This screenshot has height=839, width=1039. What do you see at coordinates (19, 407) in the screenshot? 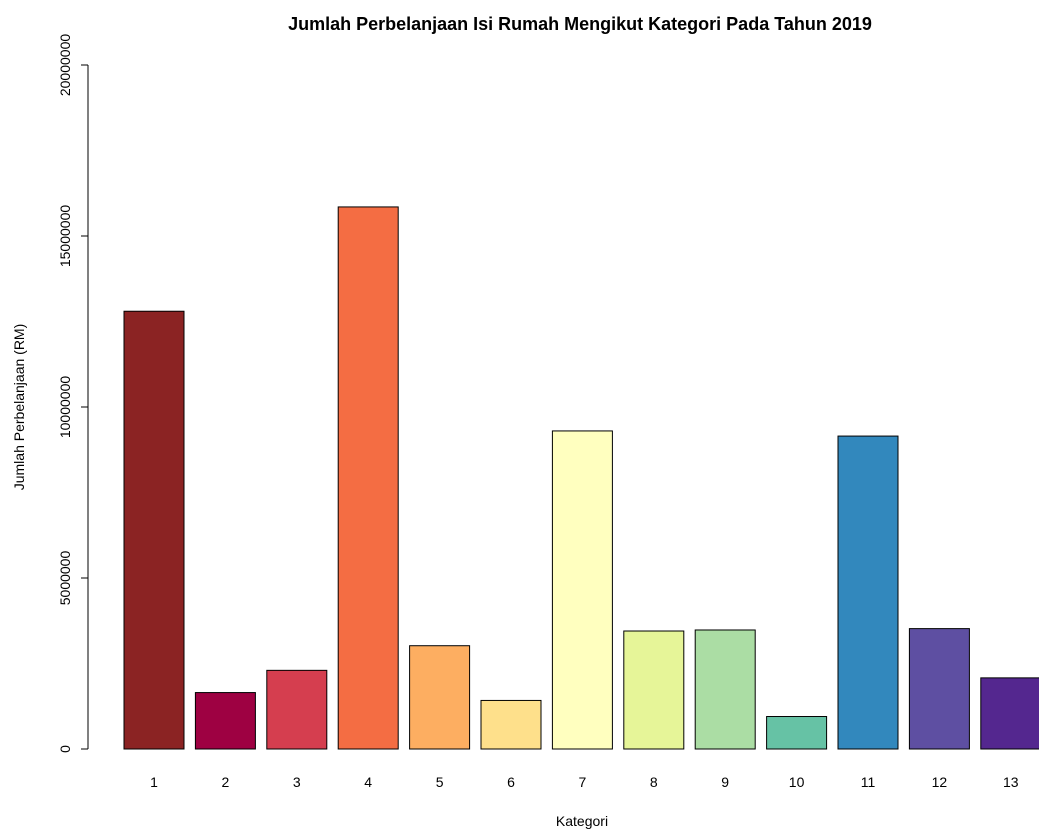
I see `y-axis-label: Jumlah Perbelanjaan (RM)` at bounding box center [19, 407].